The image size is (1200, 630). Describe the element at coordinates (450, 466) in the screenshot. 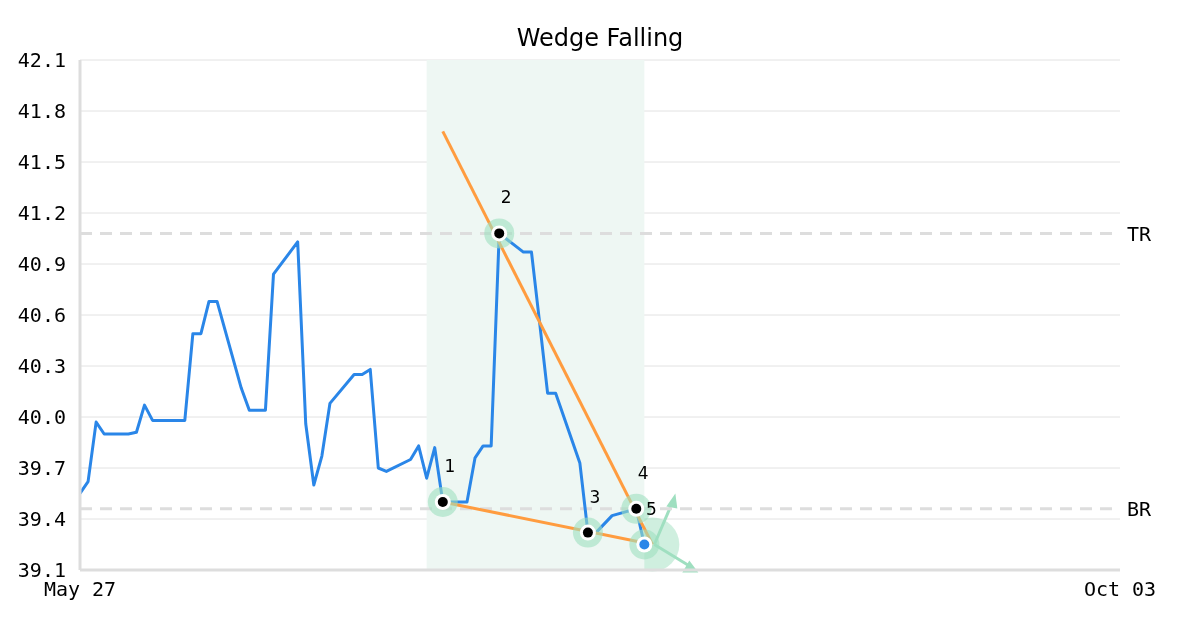

I see `annotation: 1` at that location.